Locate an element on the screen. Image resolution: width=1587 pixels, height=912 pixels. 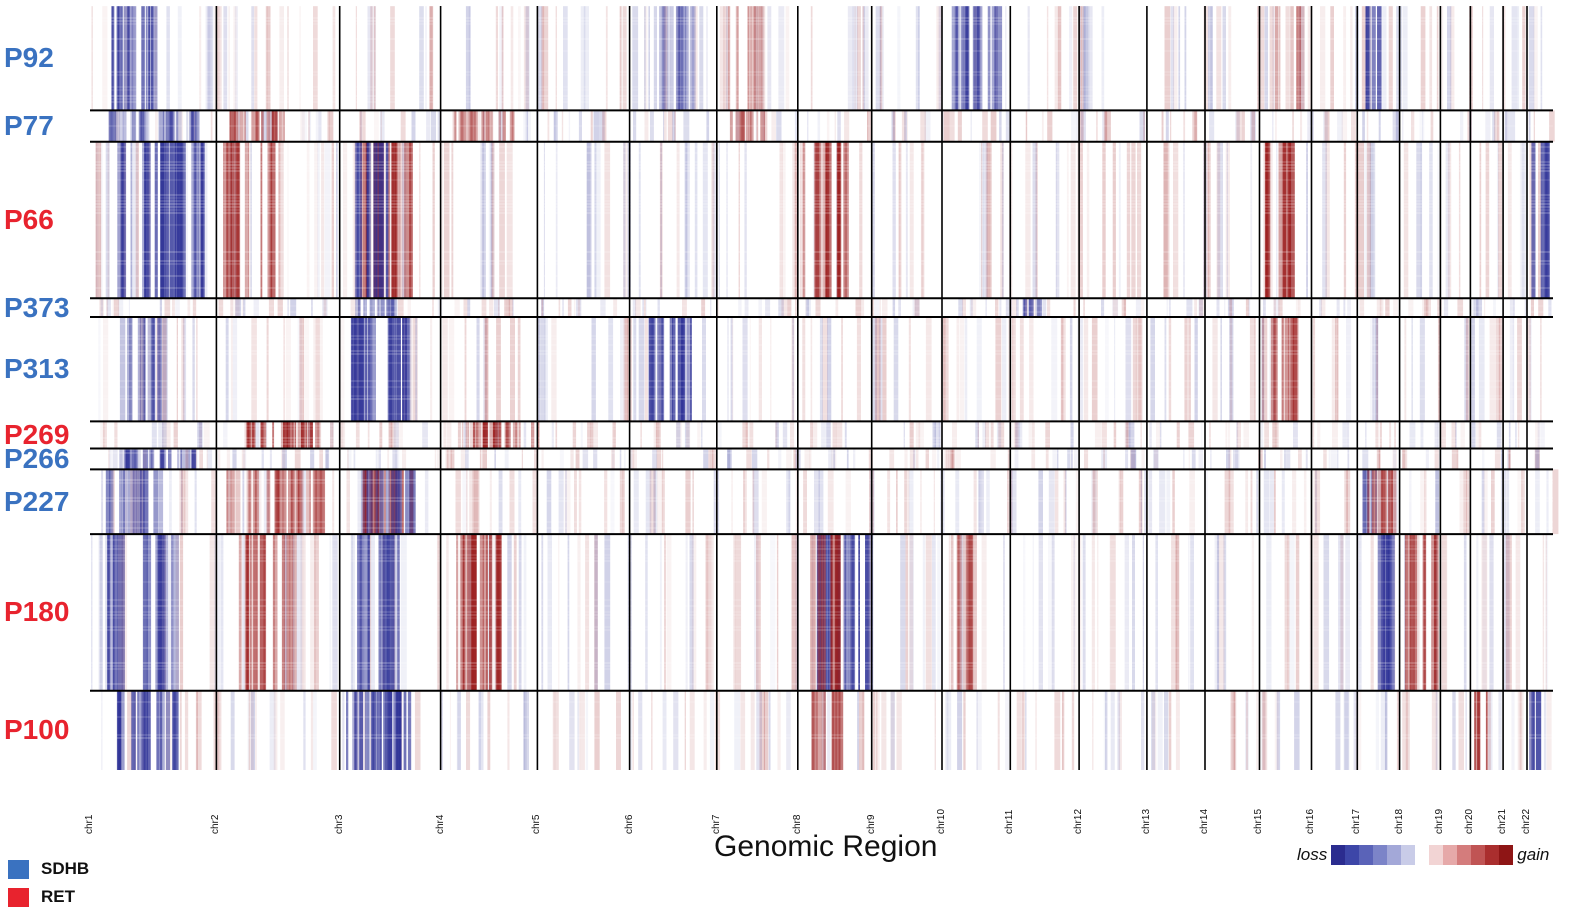
cnv-event-P180-chr2 is located at coordinates (246, 612).